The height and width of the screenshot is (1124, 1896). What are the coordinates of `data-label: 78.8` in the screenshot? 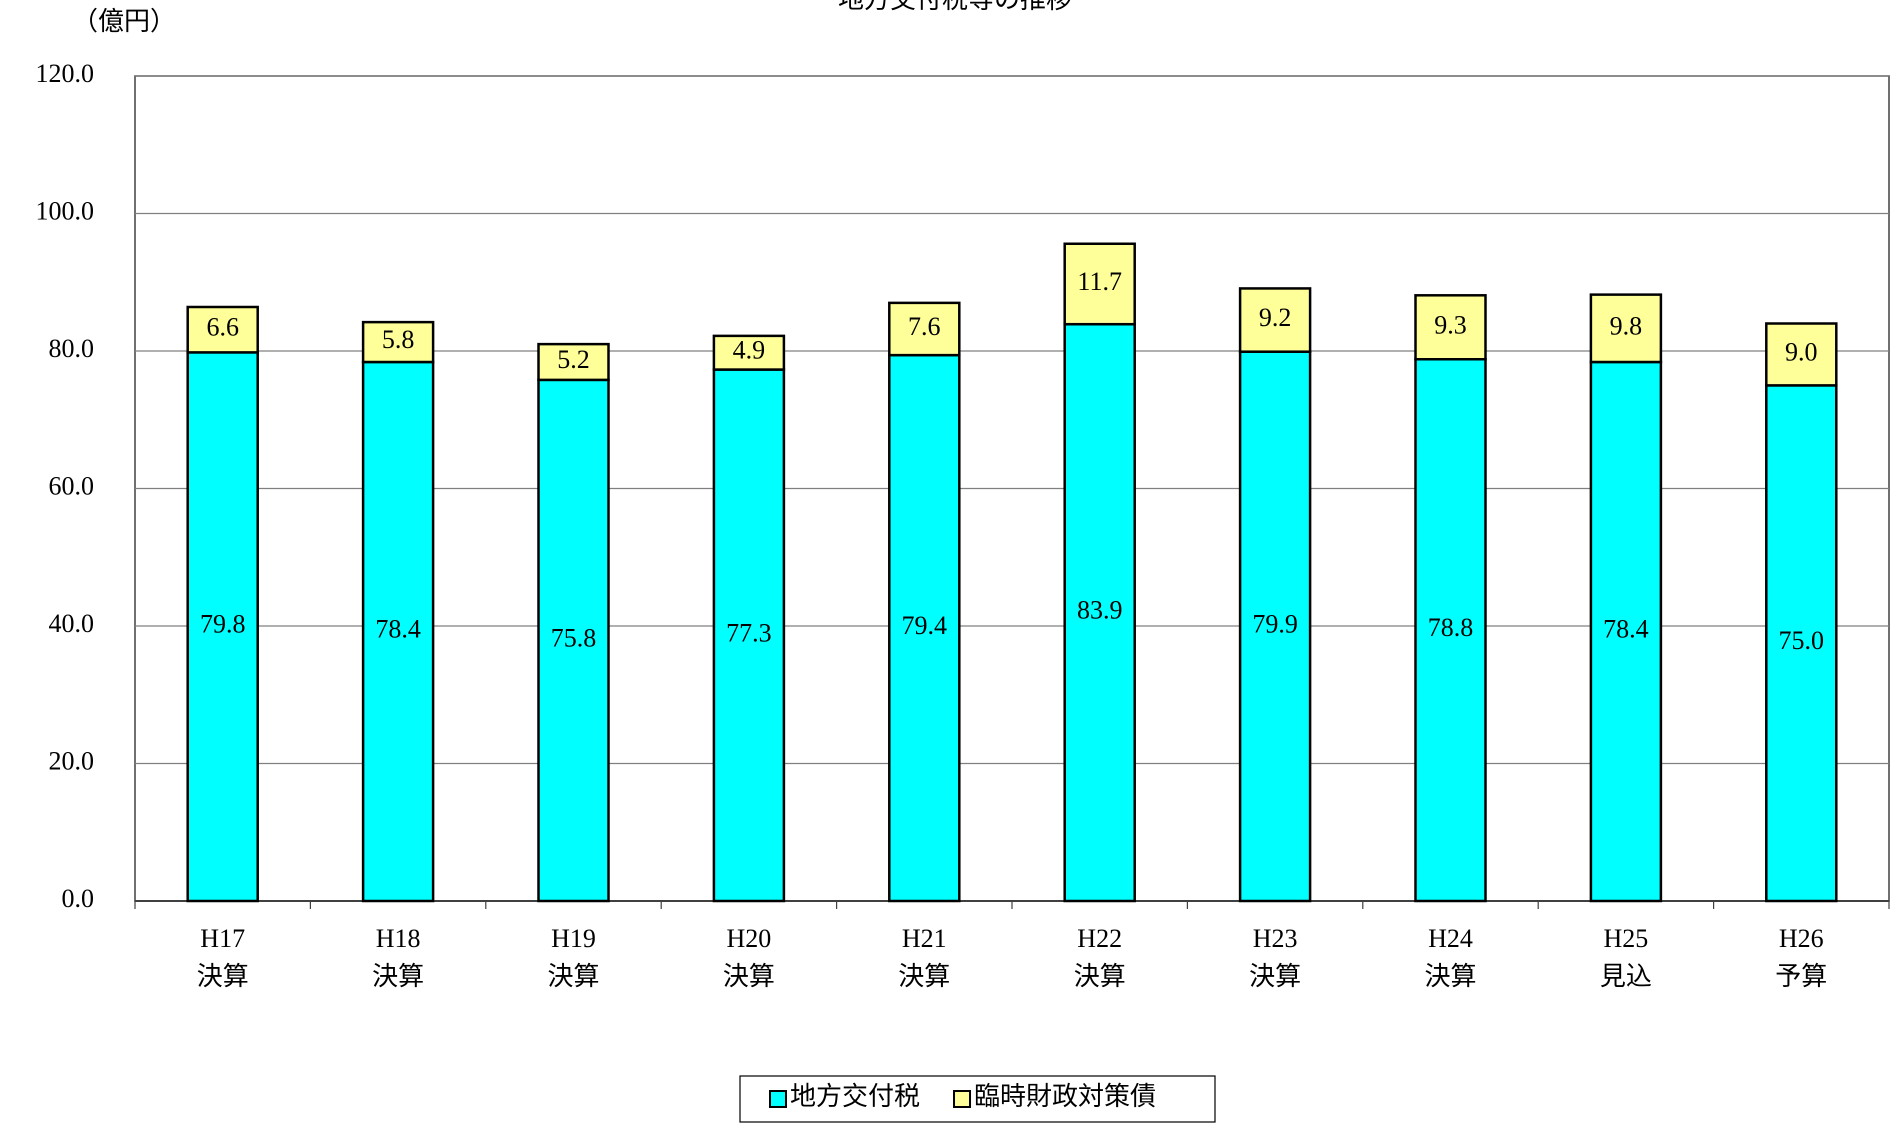 It's located at (1451, 627).